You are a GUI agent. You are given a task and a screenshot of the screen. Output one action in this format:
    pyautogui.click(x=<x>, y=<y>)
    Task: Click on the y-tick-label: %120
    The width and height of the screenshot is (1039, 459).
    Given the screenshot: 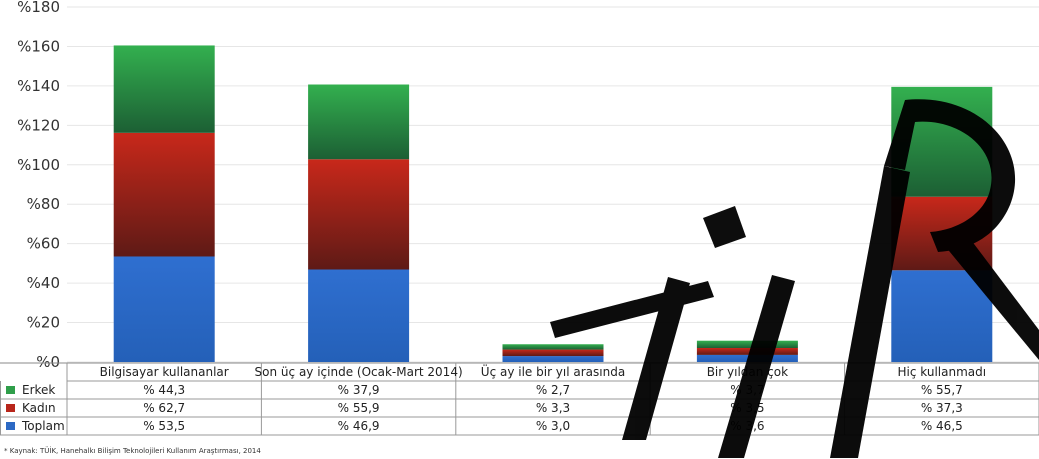 What is the action you would take?
    pyautogui.click(x=38, y=125)
    